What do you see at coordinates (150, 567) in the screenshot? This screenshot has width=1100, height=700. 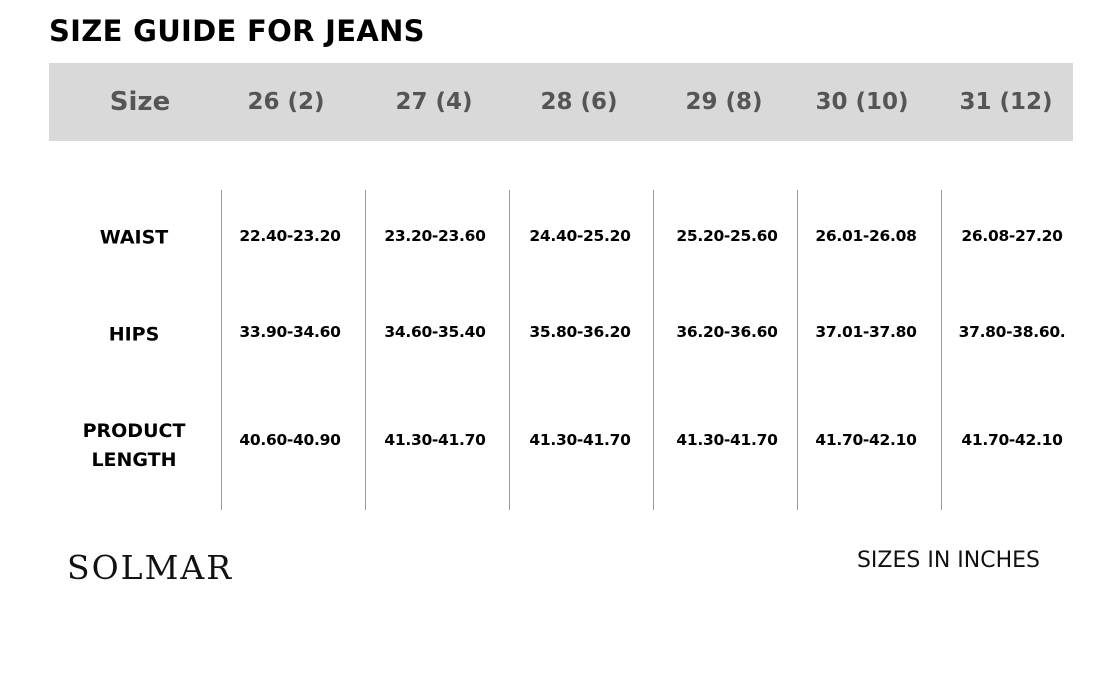 I see `brand-logo: SOLMAR` at bounding box center [150, 567].